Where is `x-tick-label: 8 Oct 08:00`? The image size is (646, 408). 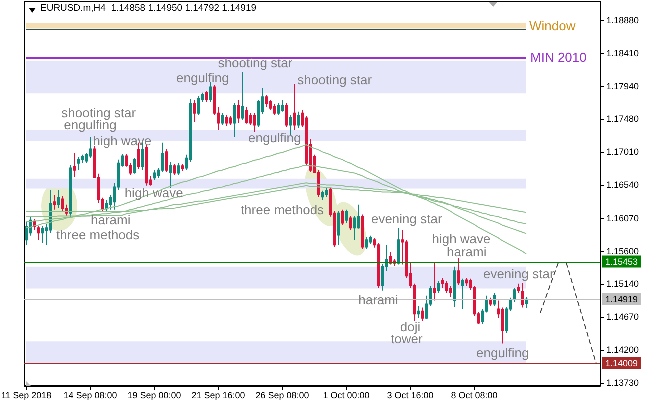
x-tick-label: 8 Oct 08:00 is located at coordinates (474, 395).